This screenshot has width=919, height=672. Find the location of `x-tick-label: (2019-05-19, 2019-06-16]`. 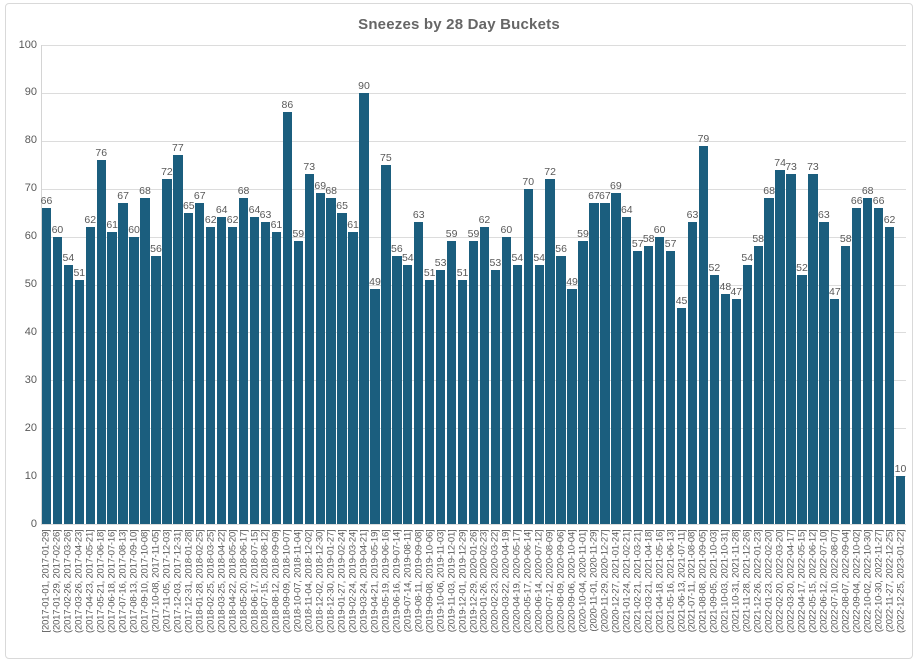

x-tick-label: (2019-05-19, 2019-06-16] is located at coordinates (386, 581).